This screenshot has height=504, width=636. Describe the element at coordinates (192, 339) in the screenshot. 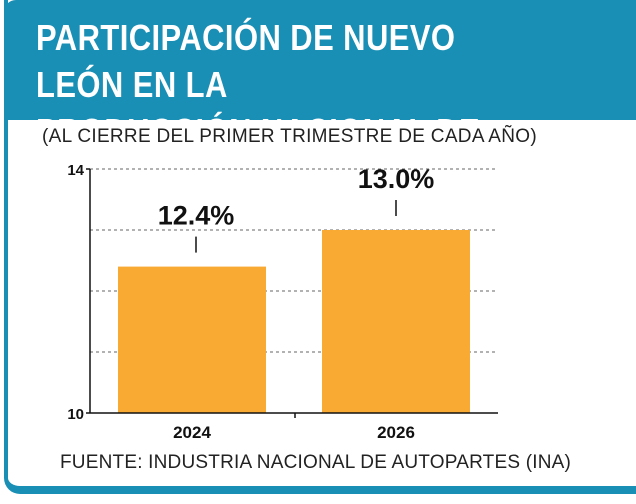

I see `bar-2024` at that location.